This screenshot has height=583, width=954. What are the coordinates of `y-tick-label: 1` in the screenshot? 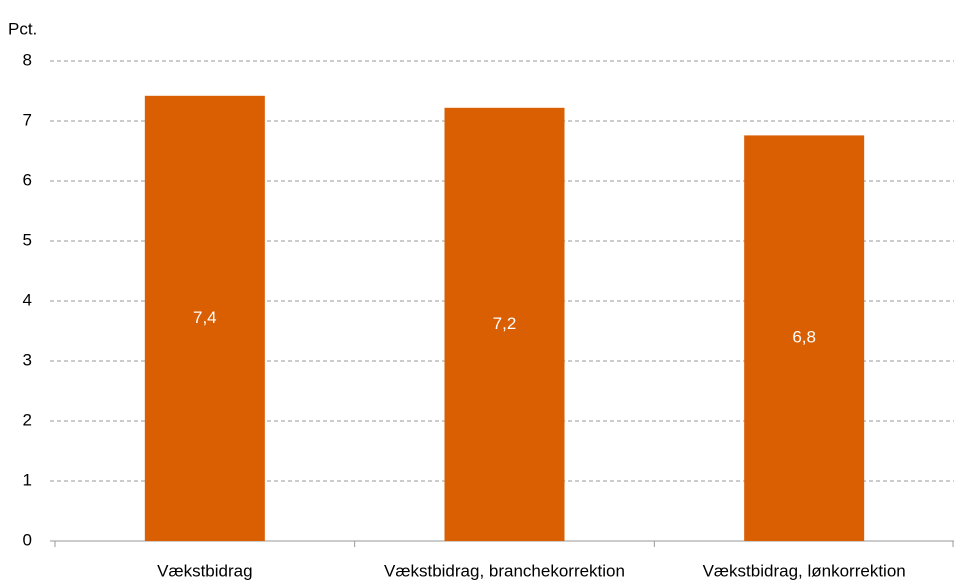 It's located at (27, 479).